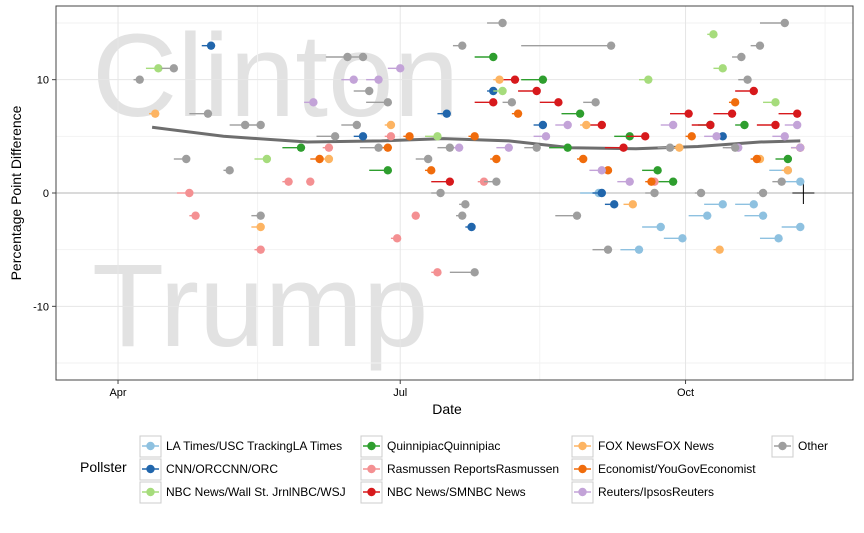 The image size is (864, 533). I want to click on trend-line, so click(476, 138).